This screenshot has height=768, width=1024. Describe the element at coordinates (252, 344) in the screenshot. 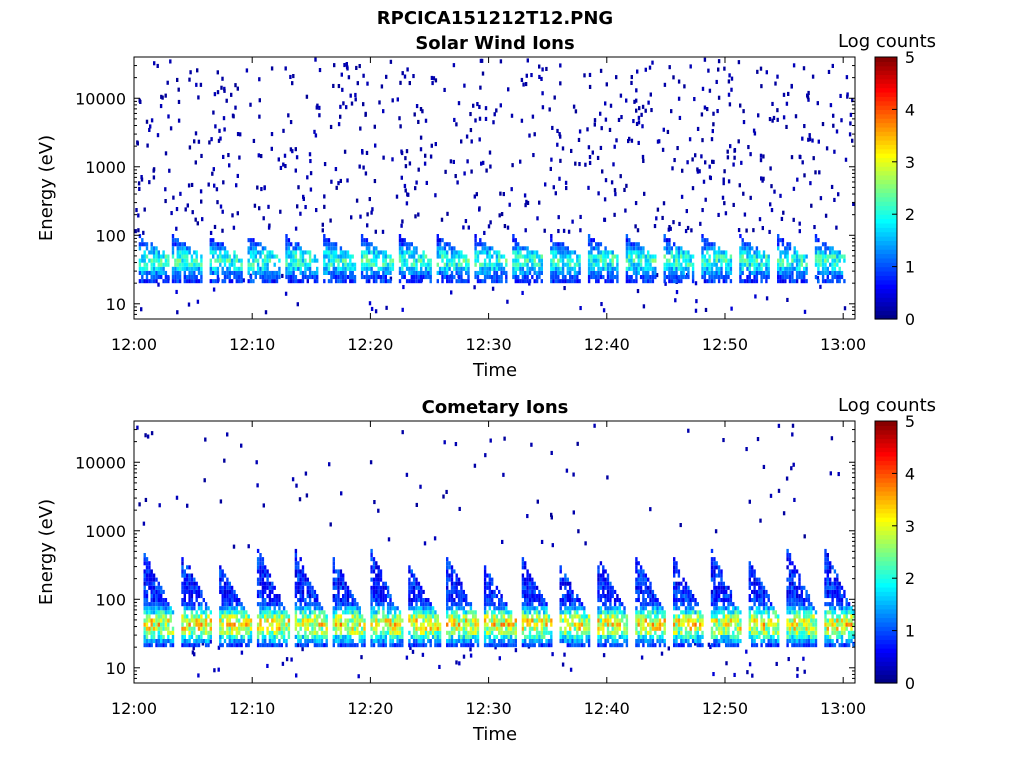

I see `x-tick-label: 12:10` at that location.